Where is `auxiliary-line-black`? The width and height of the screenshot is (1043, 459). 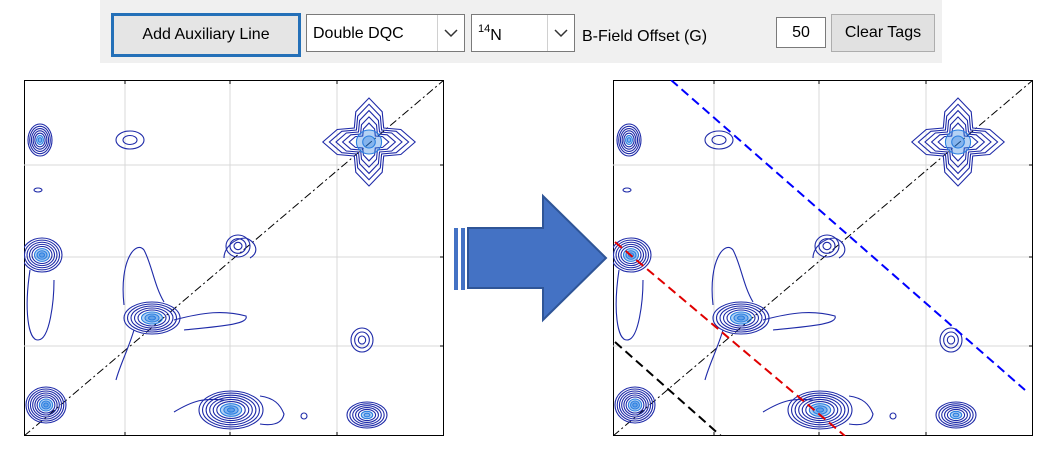
auxiliary-line-black is located at coordinates (668, 388).